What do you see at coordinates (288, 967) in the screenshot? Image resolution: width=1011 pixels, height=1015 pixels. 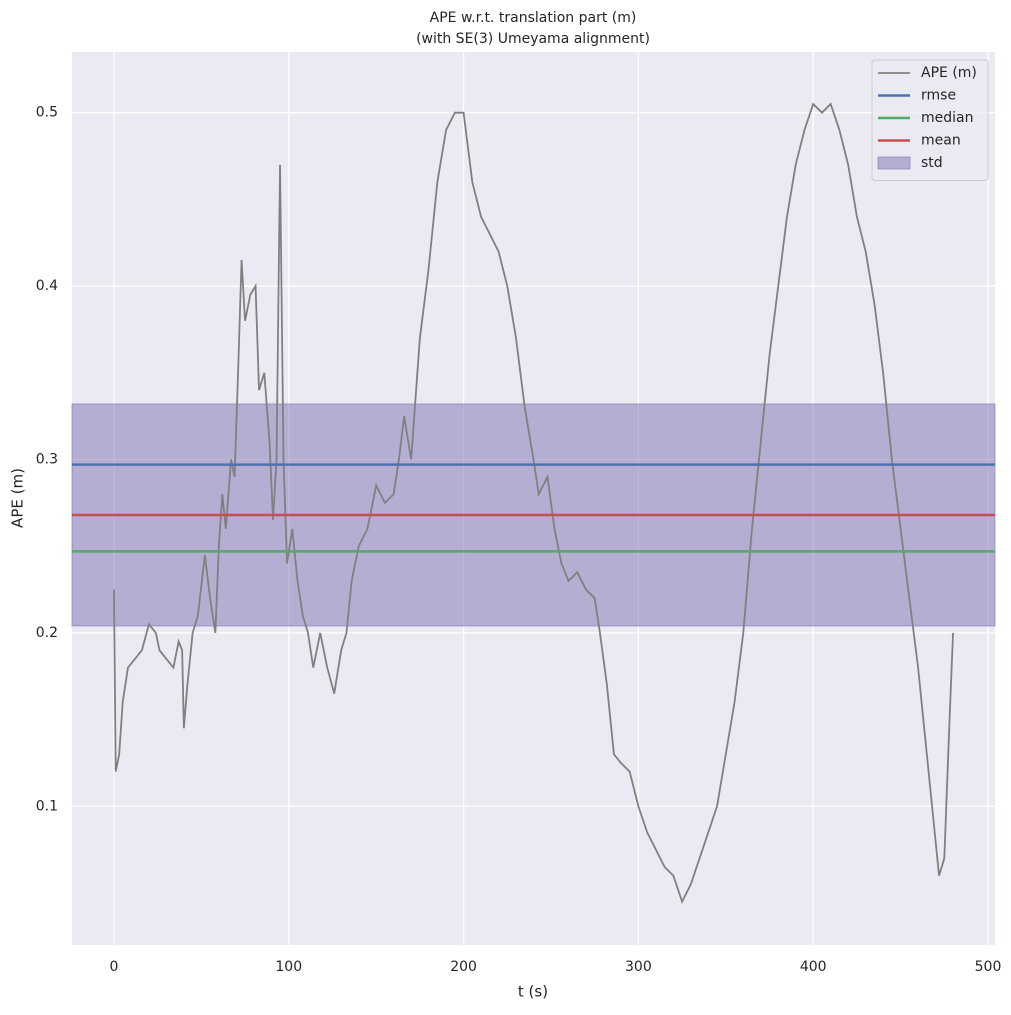 I see `x-tick-label: 100` at bounding box center [288, 967].